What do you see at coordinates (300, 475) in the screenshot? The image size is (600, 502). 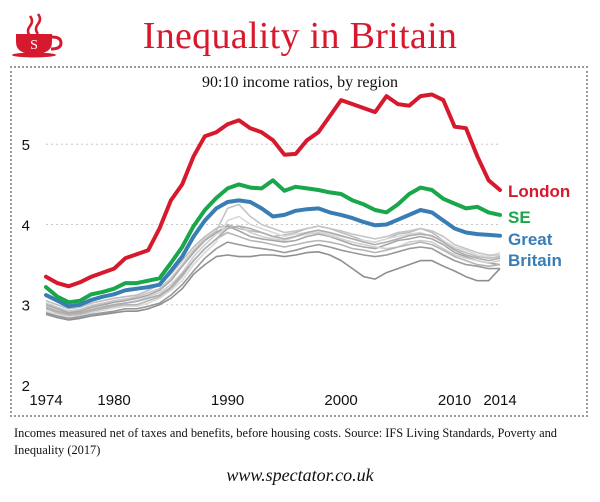 I see `website-url: www.spectator.co.uk` at bounding box center [300, 475].